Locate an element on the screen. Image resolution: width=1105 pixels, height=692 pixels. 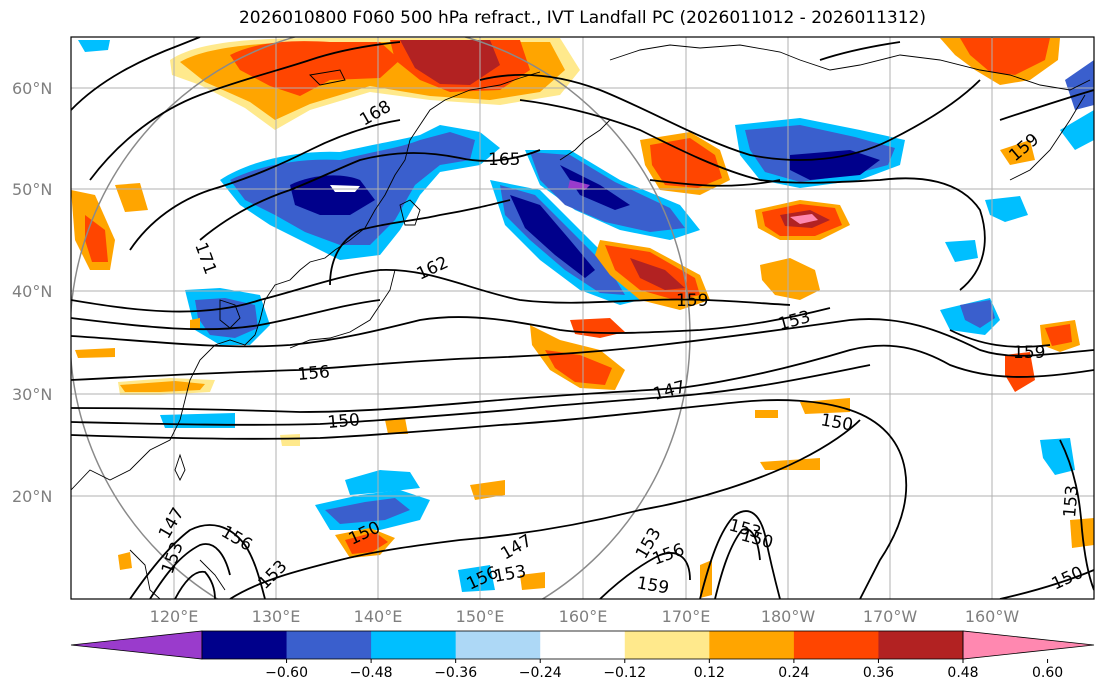
colorbar-tick-label: 0.60 is located at coordinates (1047, 673).